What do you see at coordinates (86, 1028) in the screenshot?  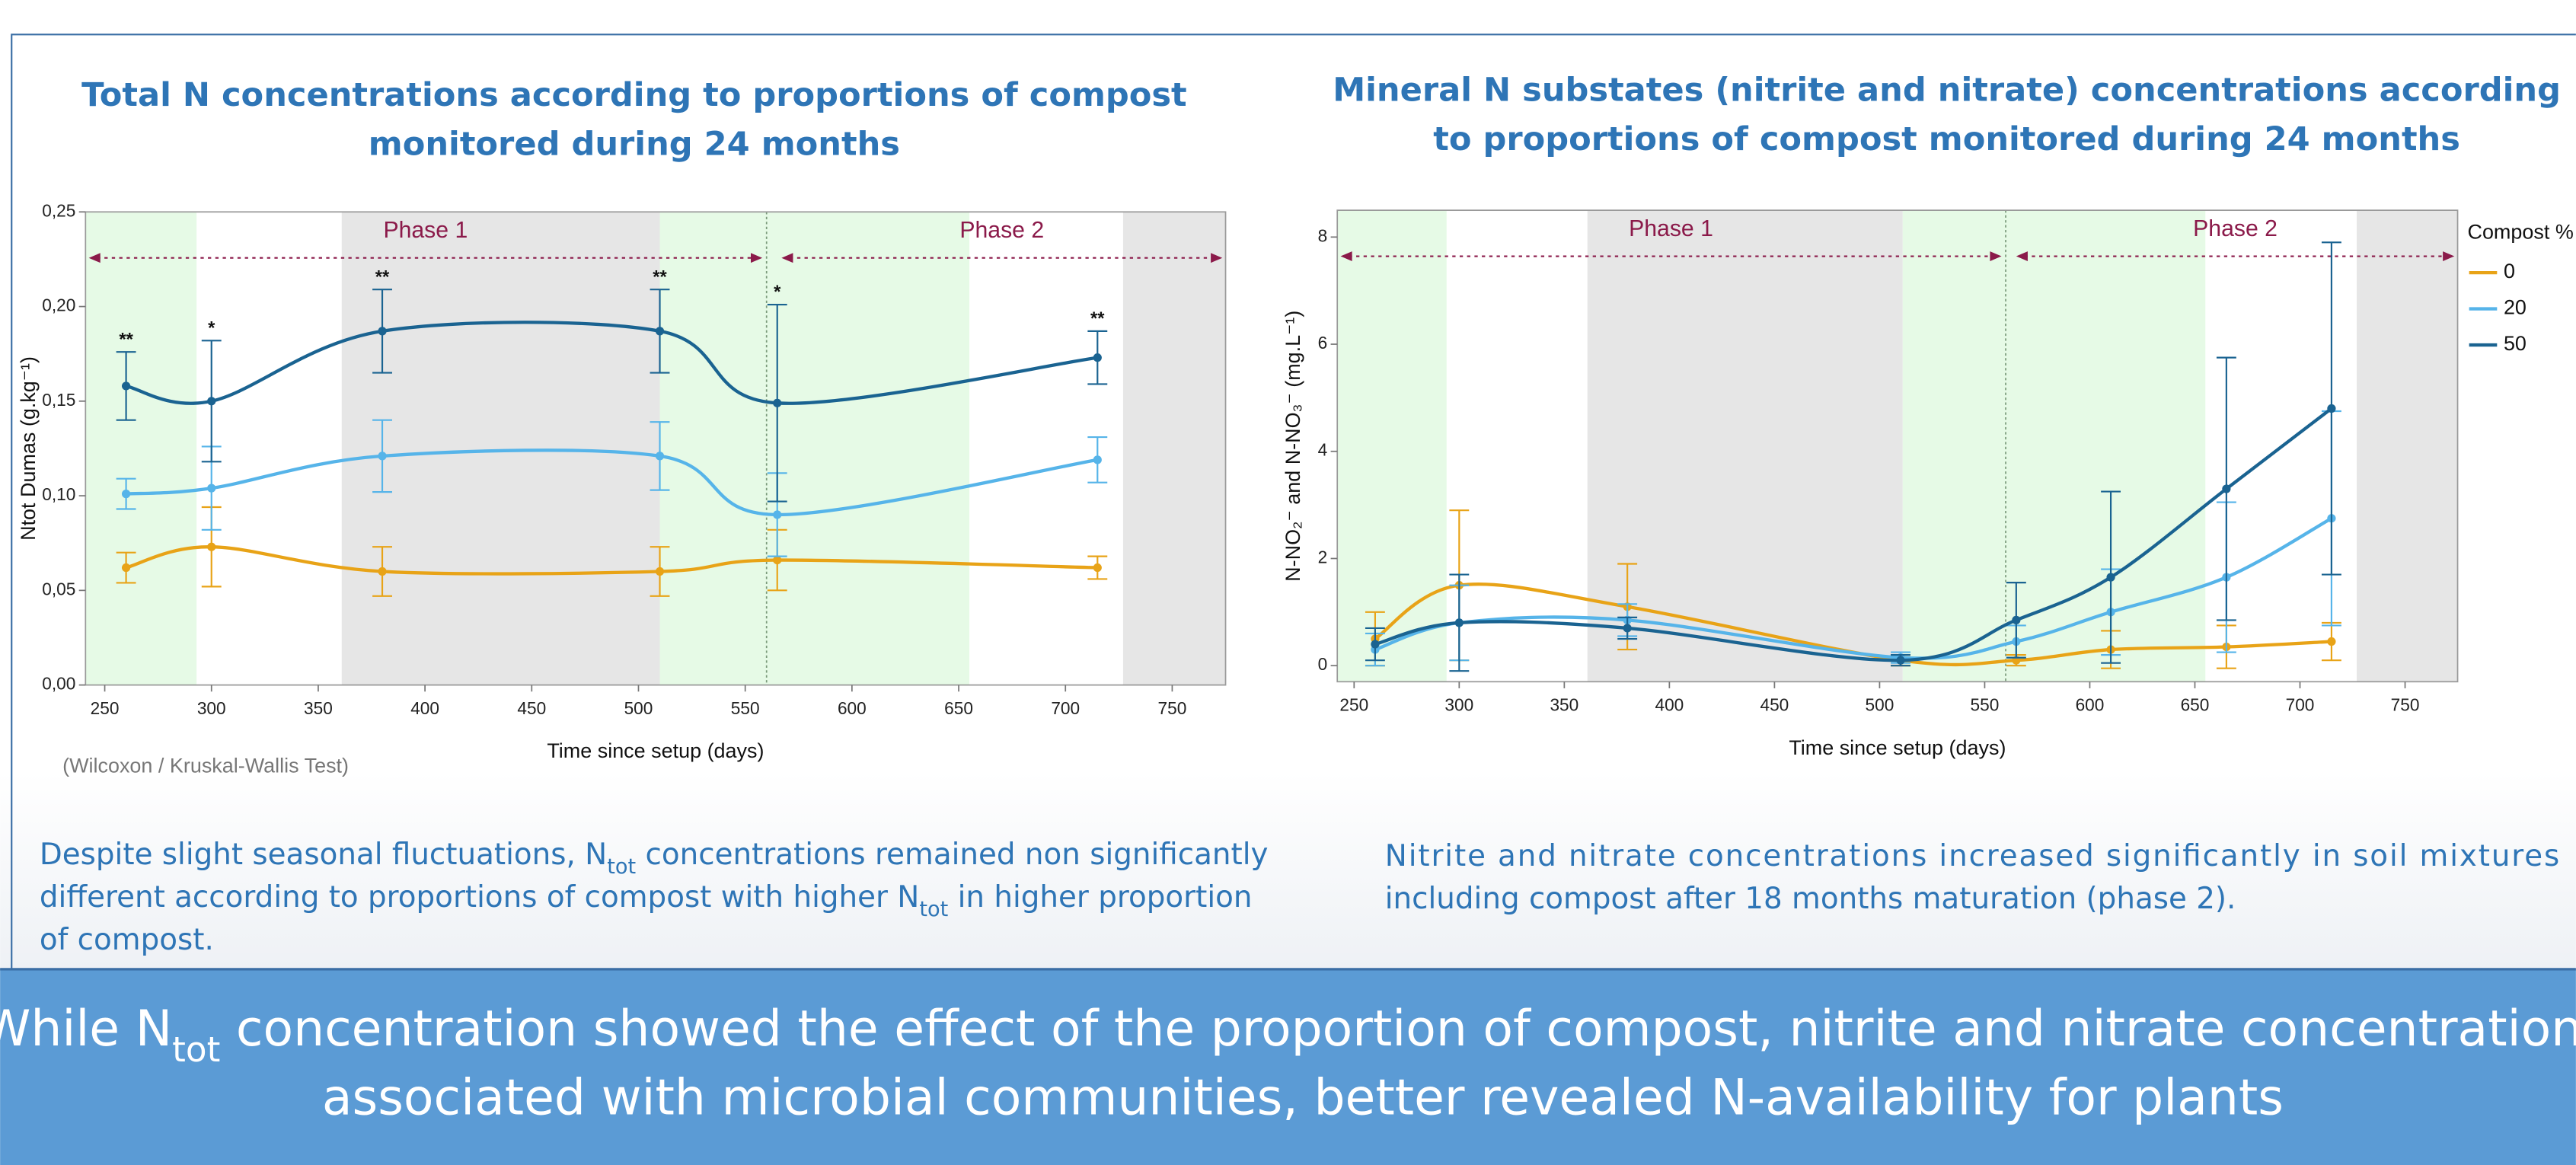 I see `text-run: While N` at bounding box center [86, 1028].